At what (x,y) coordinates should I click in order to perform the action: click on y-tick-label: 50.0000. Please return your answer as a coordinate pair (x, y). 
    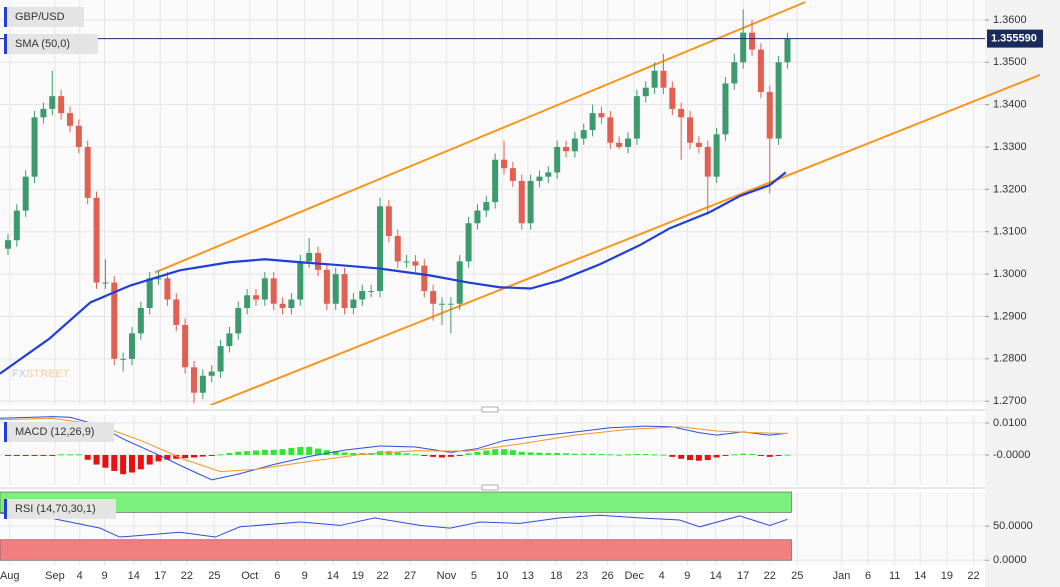
    Looking at the image, I should click on (1013, 526).